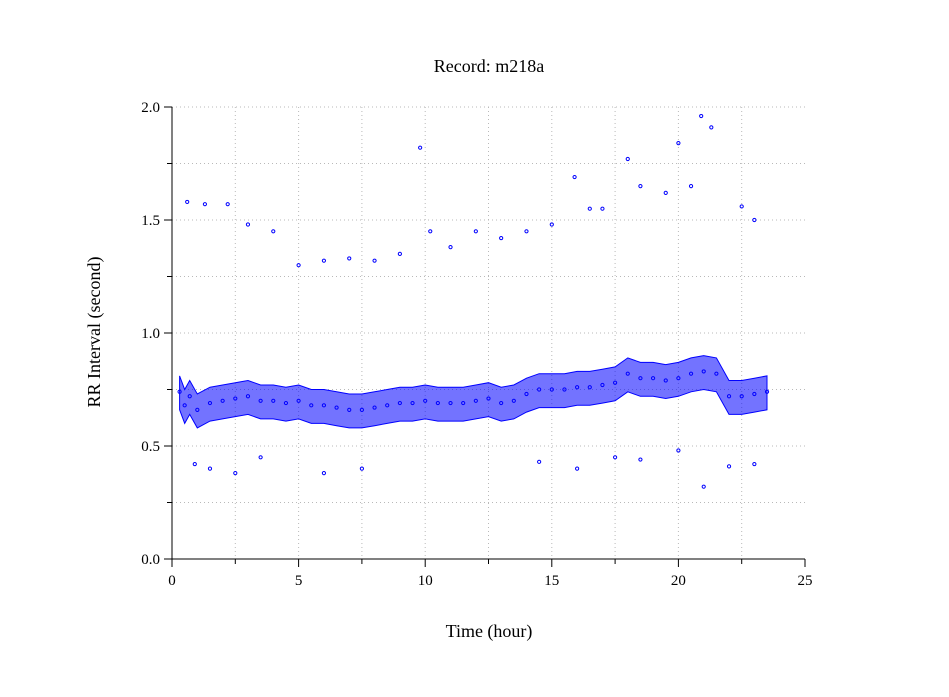  What do you see at coordinates (489, 631) in the screenshot?
I see `x-axis-label: Time (hour)` at bounding box center [489, 631].